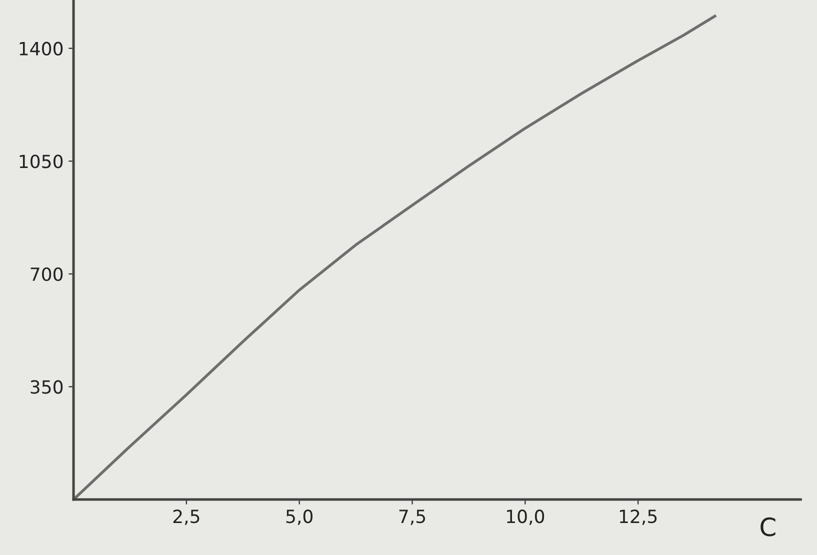 This screenshot has height=555, width=817. I want to click on x-tick-label: 5,0, so click(299, 518).